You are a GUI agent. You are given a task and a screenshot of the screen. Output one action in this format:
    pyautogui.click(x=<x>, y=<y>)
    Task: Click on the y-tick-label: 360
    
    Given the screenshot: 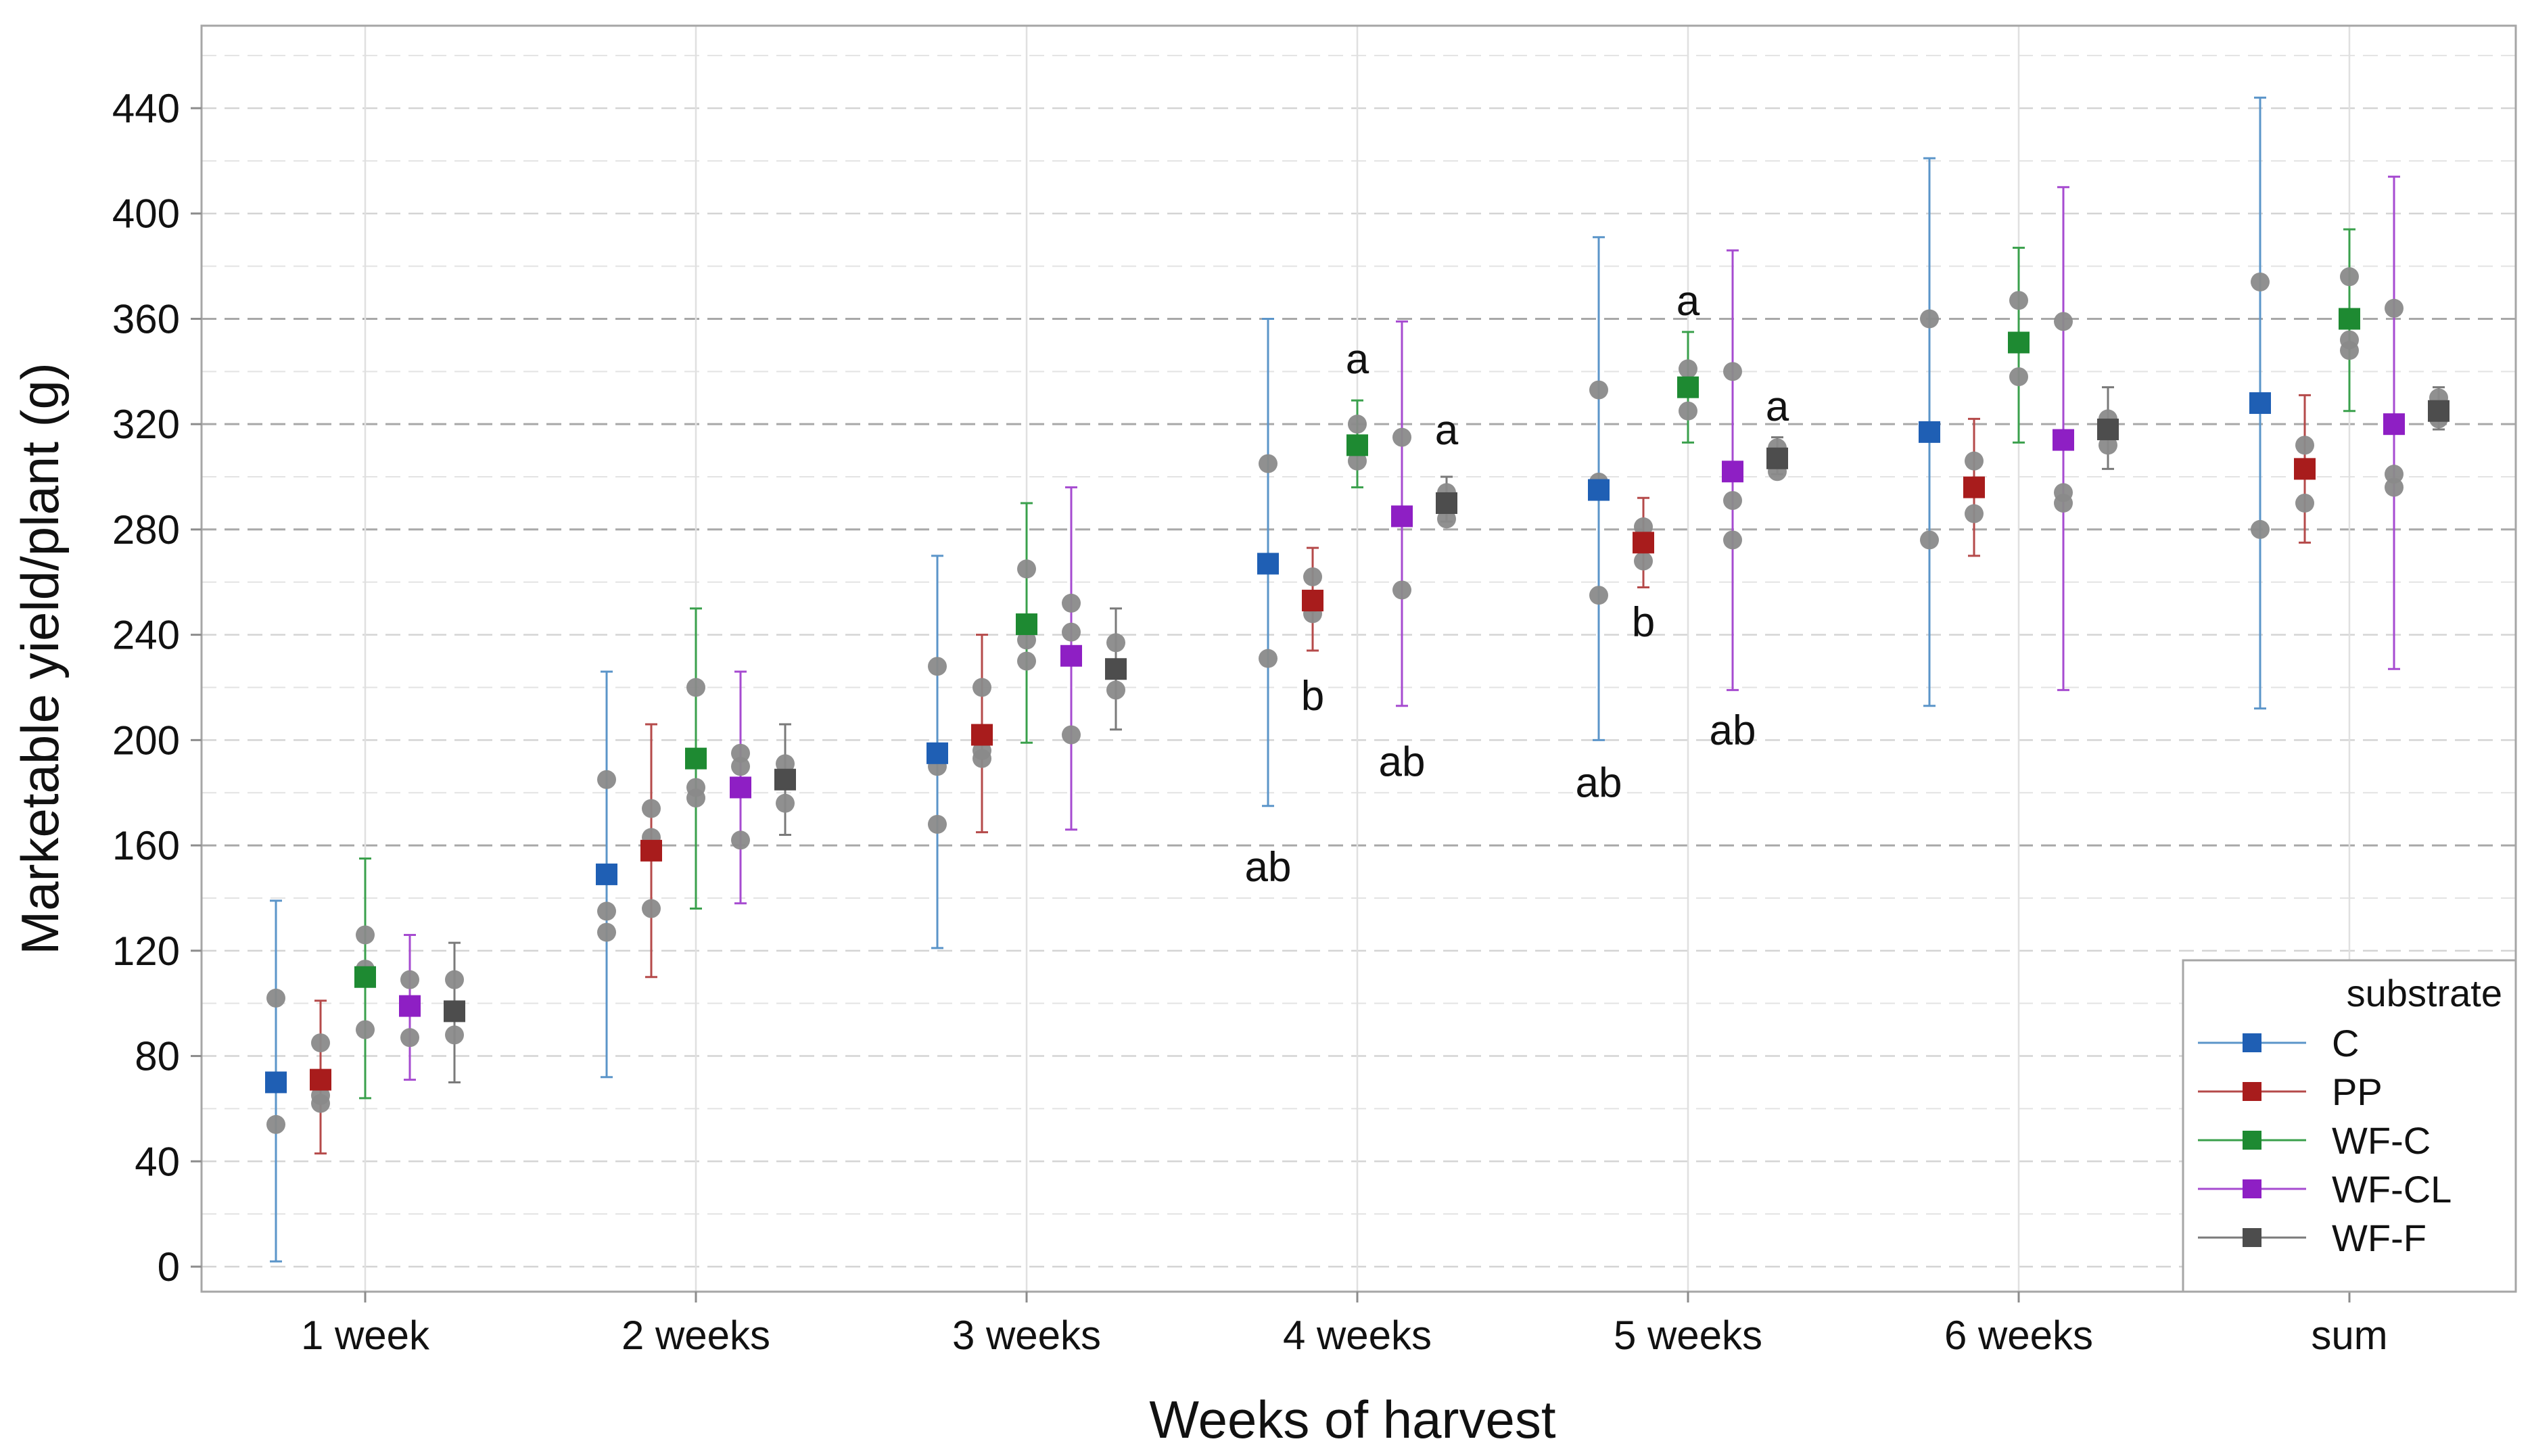 What is the action you would take?
    pyautogui.click(x=146, y=319)
    